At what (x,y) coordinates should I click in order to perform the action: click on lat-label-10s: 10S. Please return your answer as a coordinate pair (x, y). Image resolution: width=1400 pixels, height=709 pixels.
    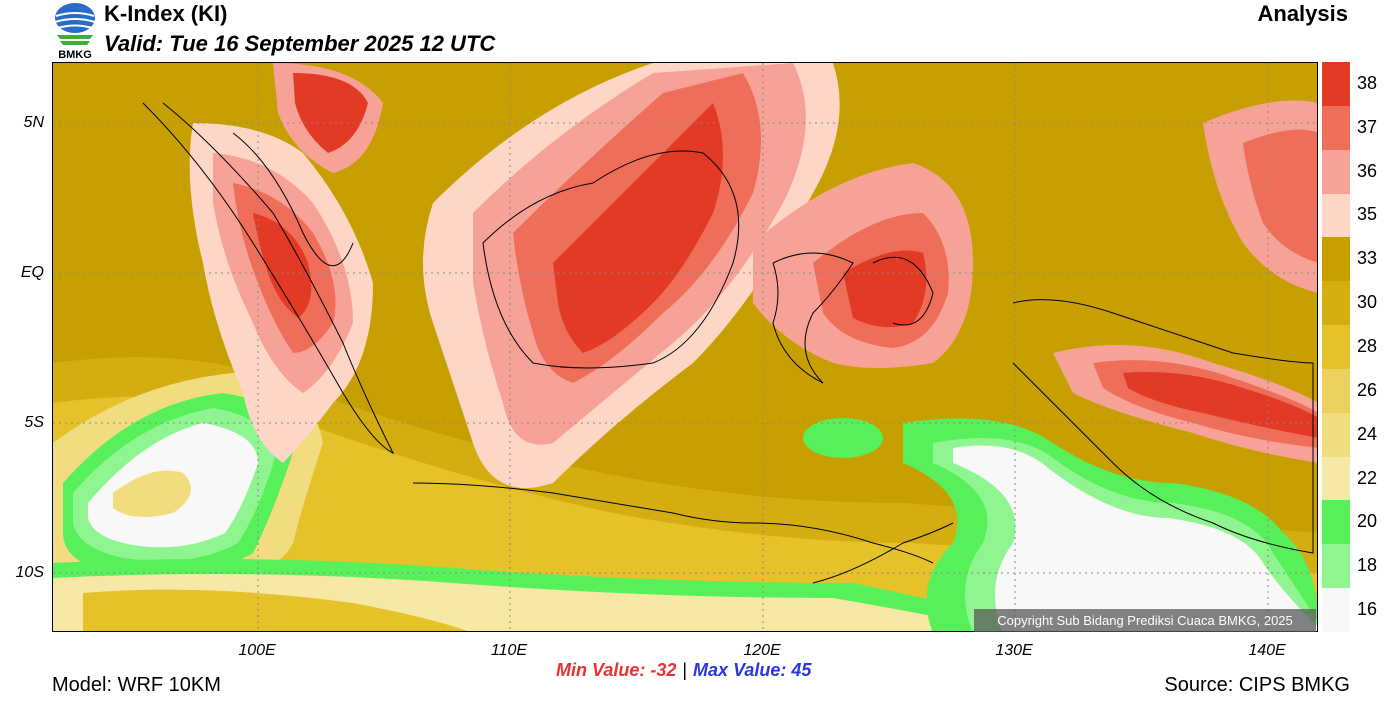
    Looking at the image, I should click on (29, 572).